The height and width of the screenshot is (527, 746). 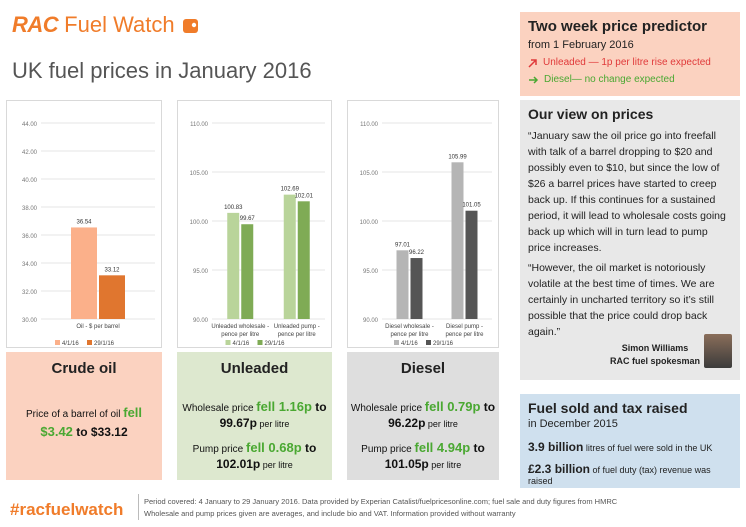 I want to click on predictor-unleaded-label: Unleaded, so click(x=564, y=62).